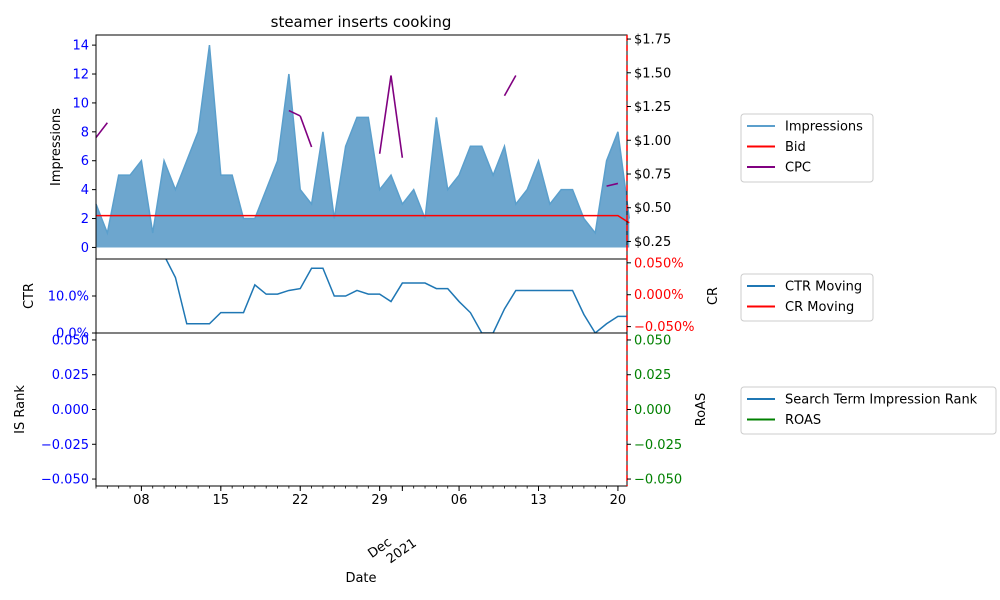 The height and width of the screenshot is (600, 1000). Describe the element at coordinates (659, 295) in the screenshot. I see `y-right-tick-label: 0.000%` at that location.